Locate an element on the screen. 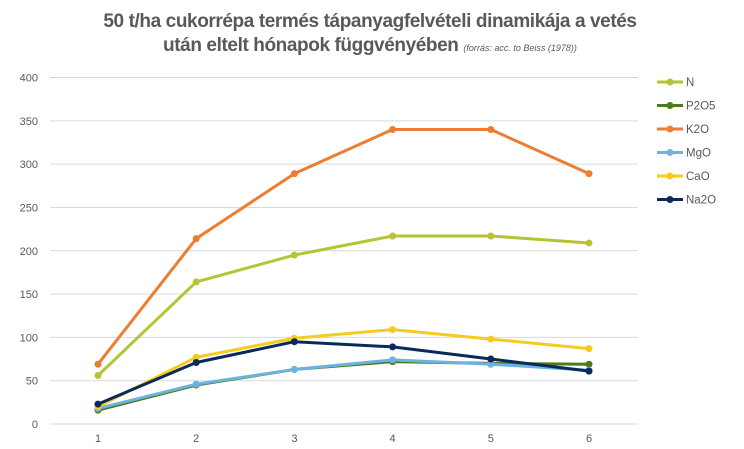  legend-label-cao: CaO is located at coordinates (698, 177).